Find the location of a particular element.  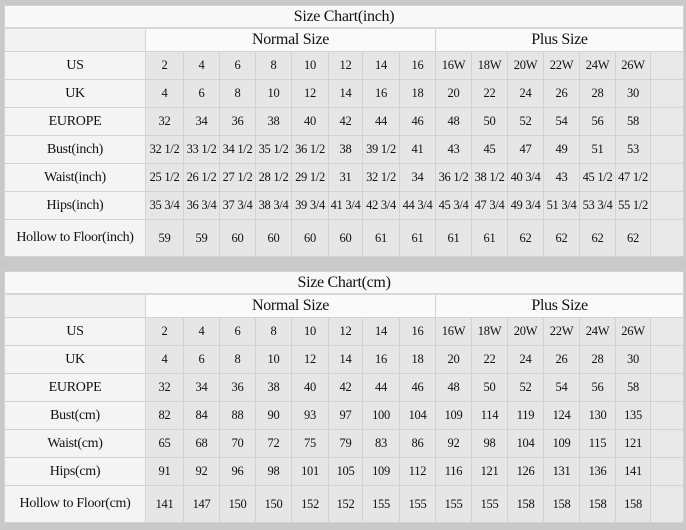

size-cell: 112 is located at coordinates (417, 471).